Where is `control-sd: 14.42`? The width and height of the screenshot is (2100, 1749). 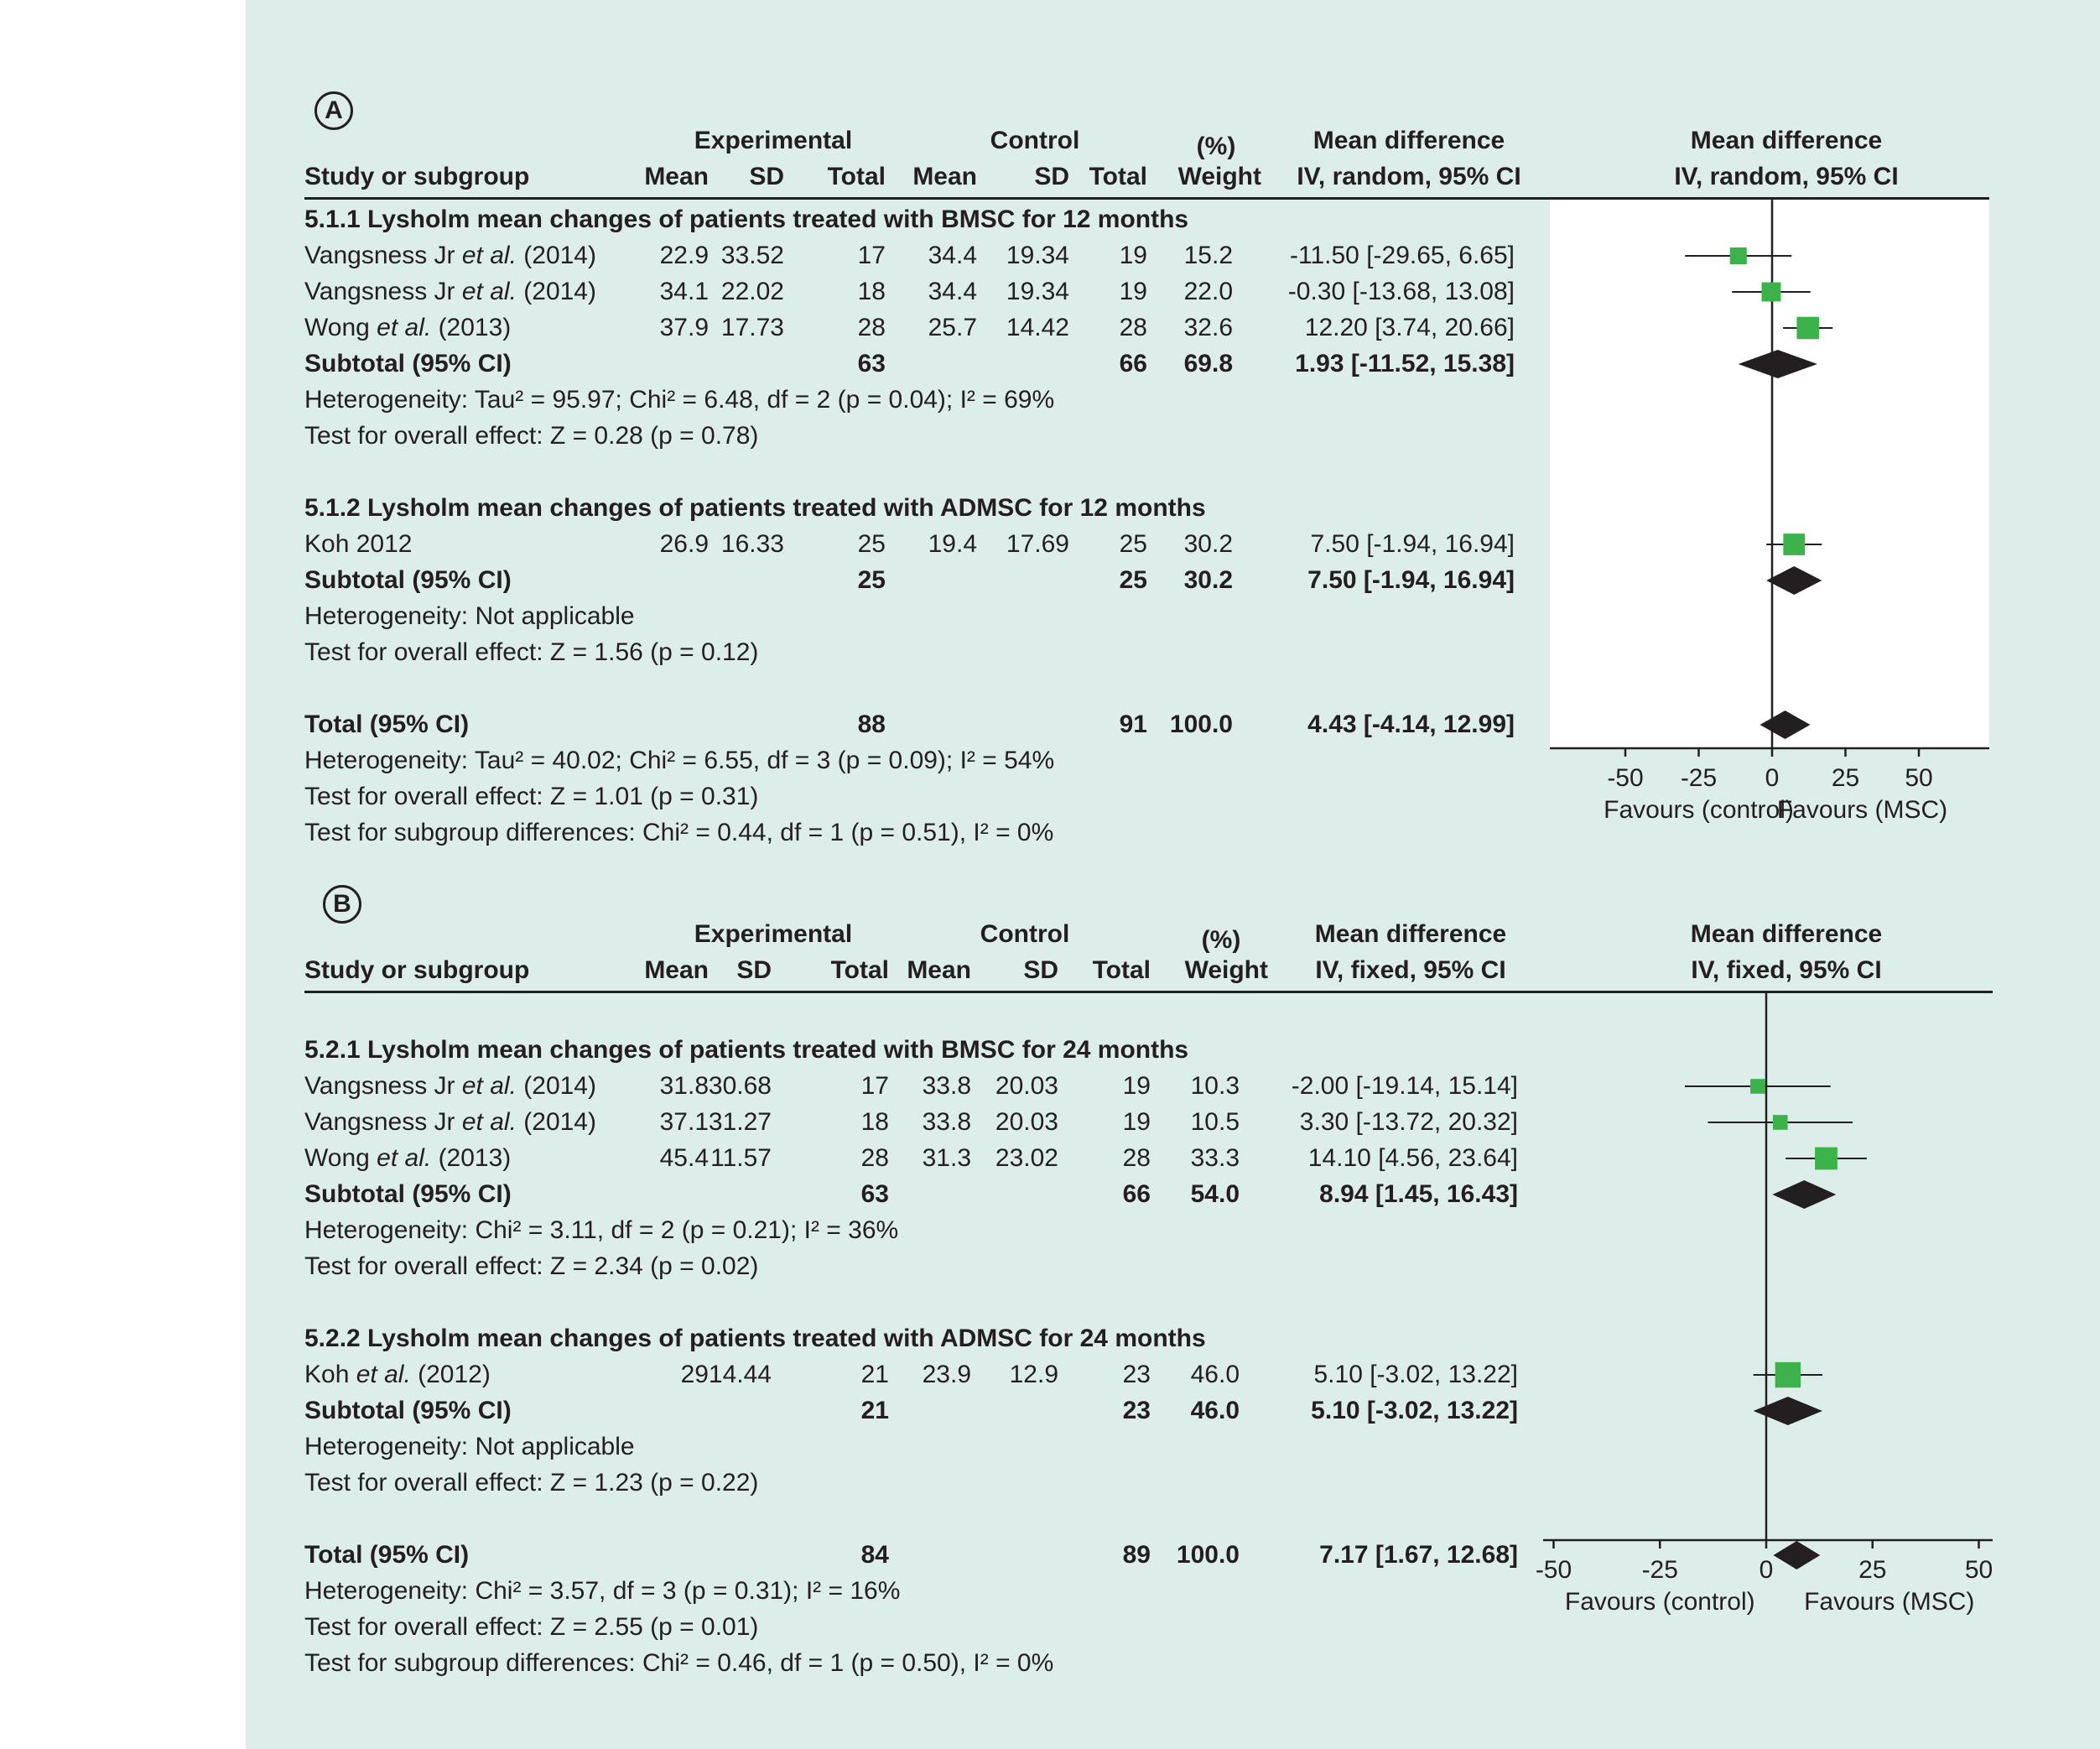
control-sd: 14.42 is located at coordinates (1037, 327).